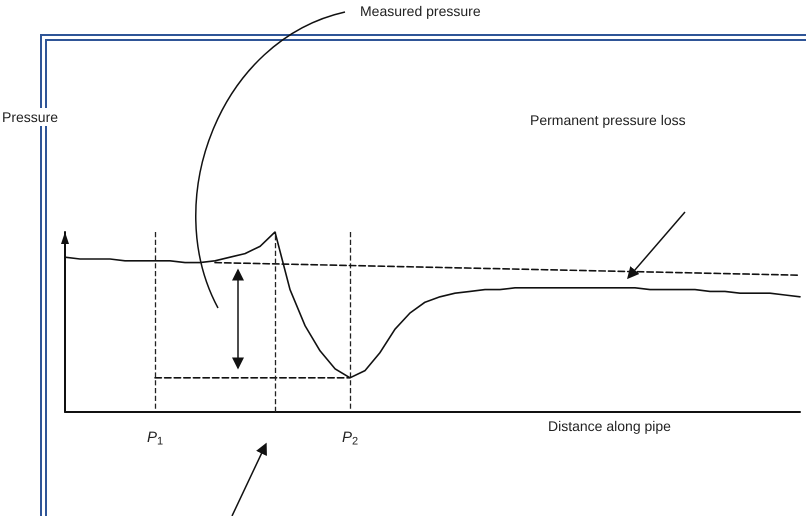 This screenshot has height=516, width=806. Describe the element at coordinates (608, 120) in the screenshot. I see `text: Permanent pressure loss` at that location.